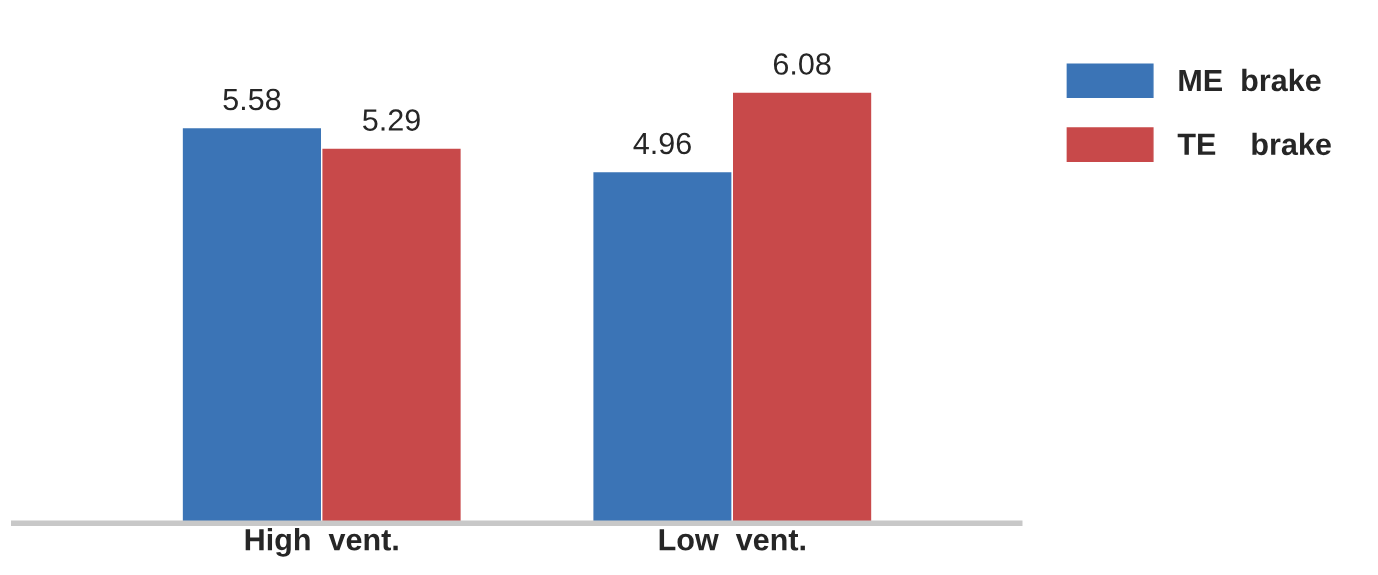  What do you see at coordinates (732, 540) in the screenshot?
I see `x-tick-label: Low vent.` at bounding box center [732, 540].